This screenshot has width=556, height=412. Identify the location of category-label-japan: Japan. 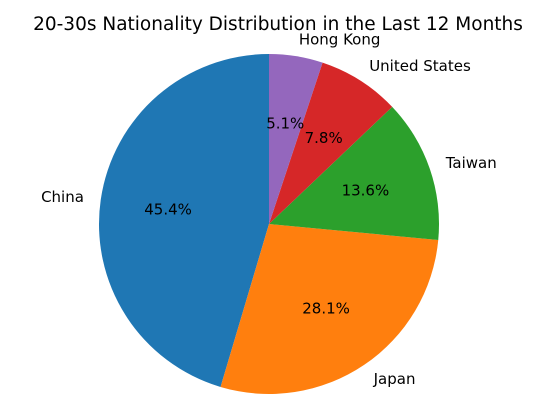
(394, 379).